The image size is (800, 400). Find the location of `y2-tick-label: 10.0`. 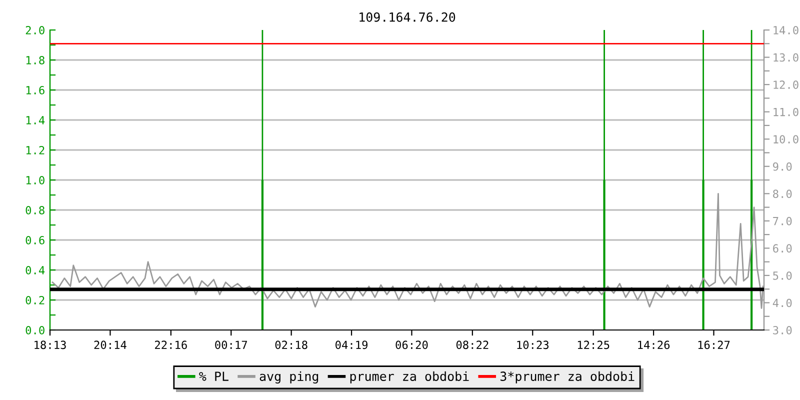

y2-tick-label: 10.0 is located at coordinates (786, 139).